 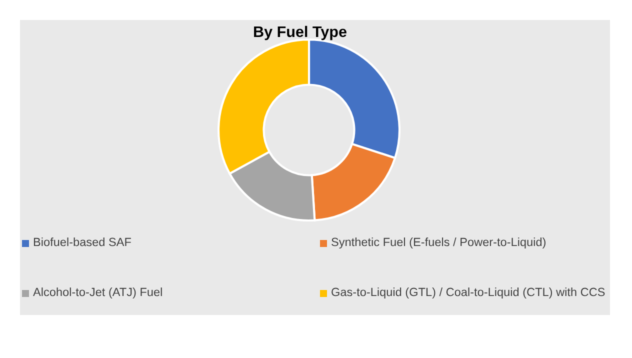 What do you see at coordinates (468, 292) in the screenshot?
I see `legend-label: Gas-to-Liquid (GTL) / Coal-to-Liquid (CTL) with CCS` at bounding box center [468, 292].